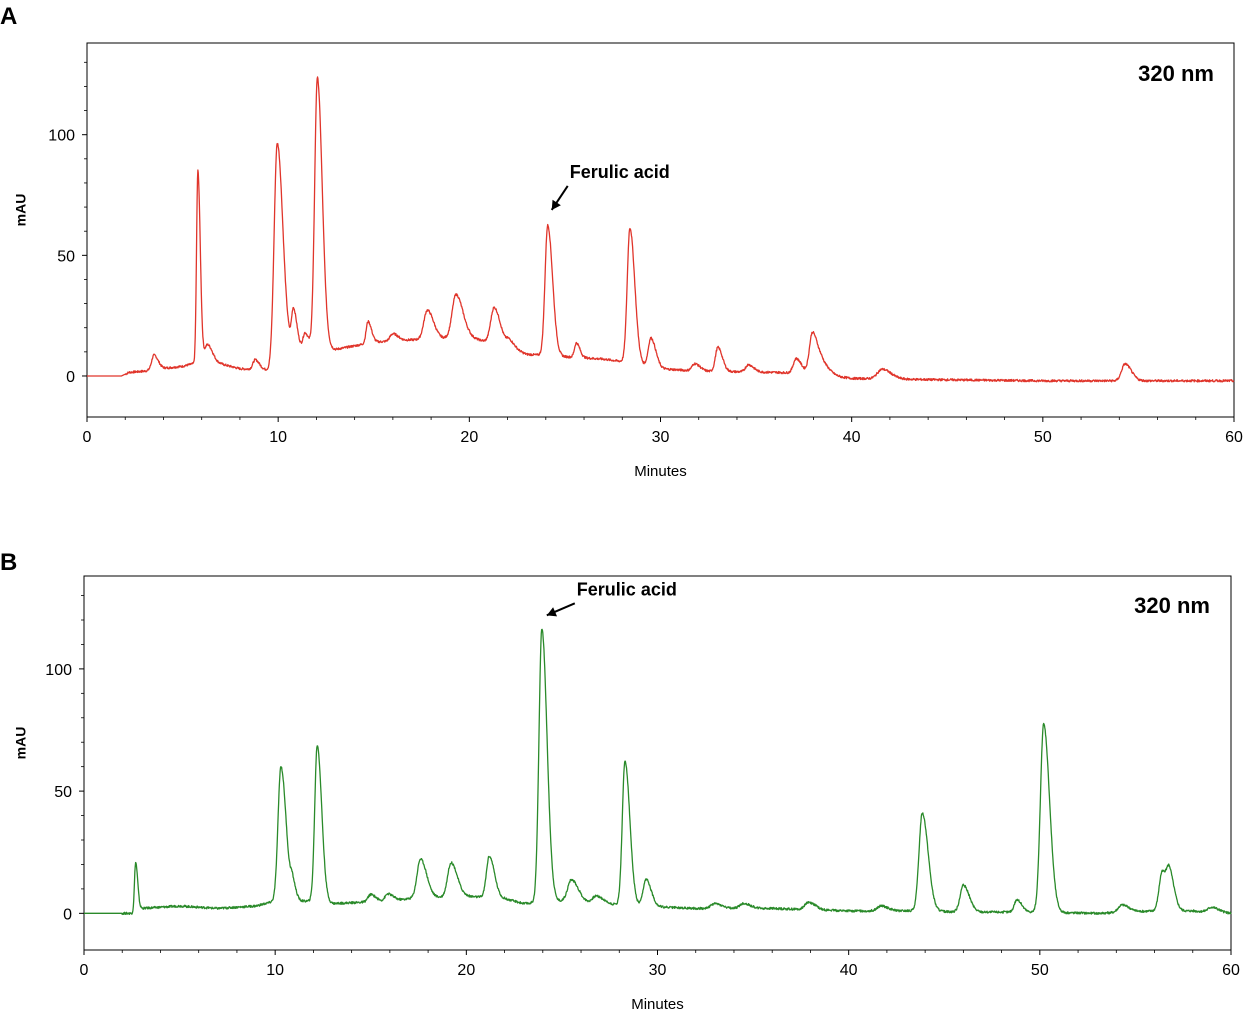 The height and width of the screenshot is (1013, 1246). Describe the element at coordinates (21, 210) in the screenshot. I see `y-axis-title-a: mAU` at that location.